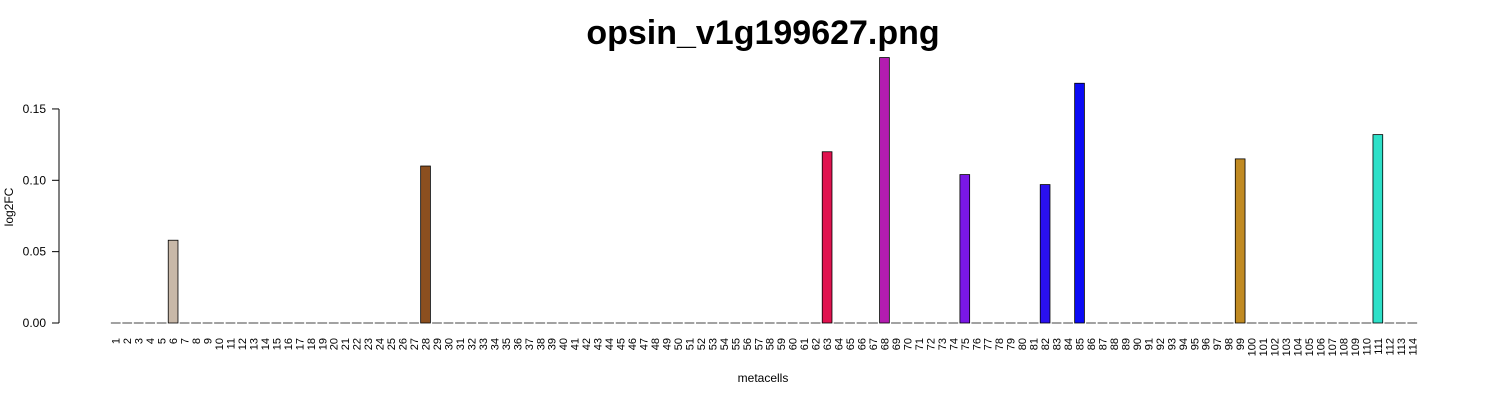  I want to click on x-tick-label: 62, so click(817, 344).